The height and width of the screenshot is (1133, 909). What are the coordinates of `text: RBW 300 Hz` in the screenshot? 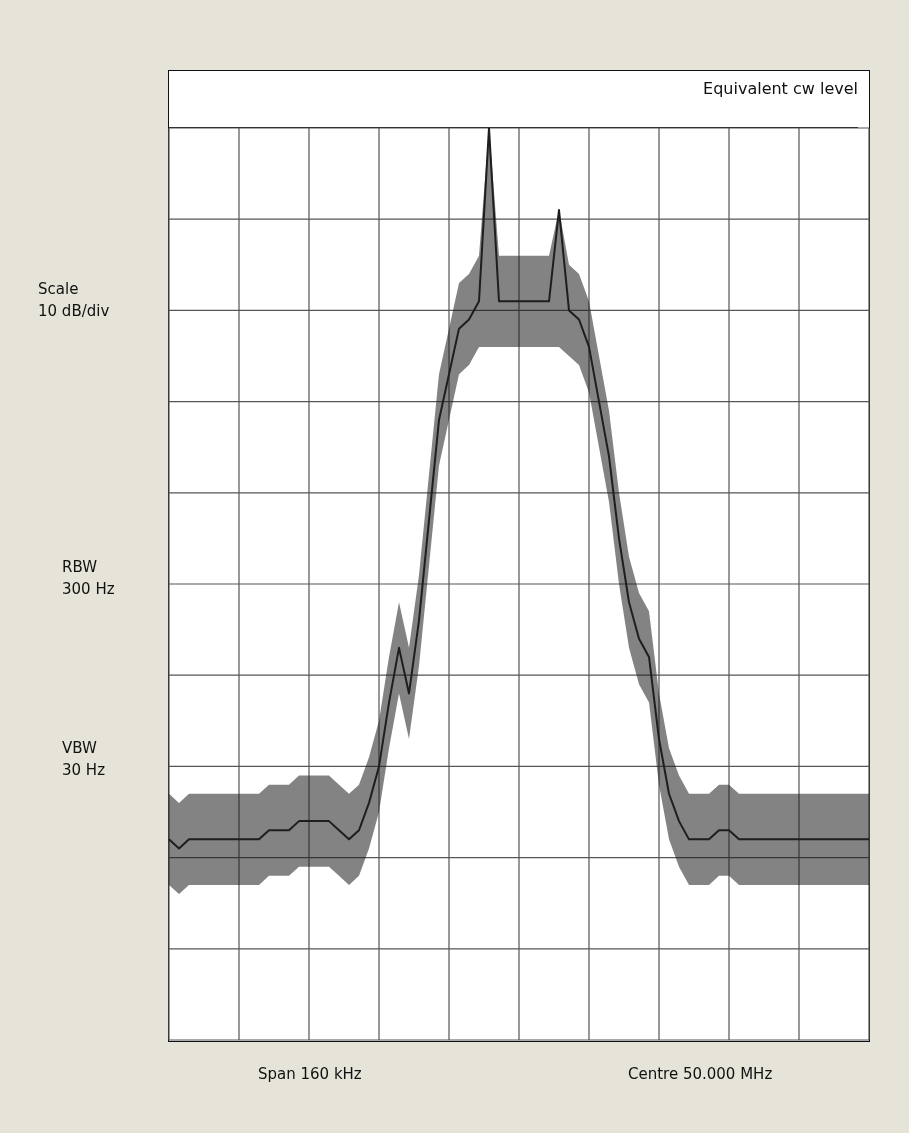 It's located at (88, 578).